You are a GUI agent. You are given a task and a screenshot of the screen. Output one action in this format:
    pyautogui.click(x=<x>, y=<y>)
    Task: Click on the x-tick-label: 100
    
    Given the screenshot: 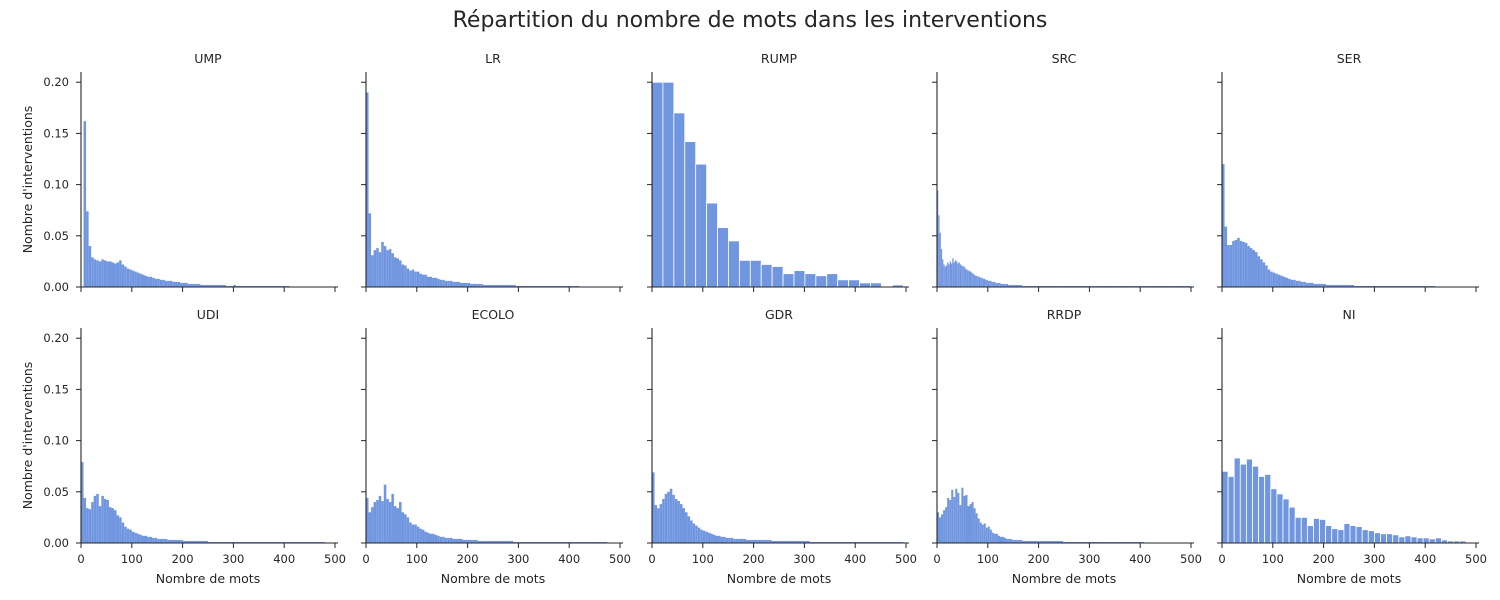 What is the action you would take?
    pyautogui.click(x=703, y=559)
    